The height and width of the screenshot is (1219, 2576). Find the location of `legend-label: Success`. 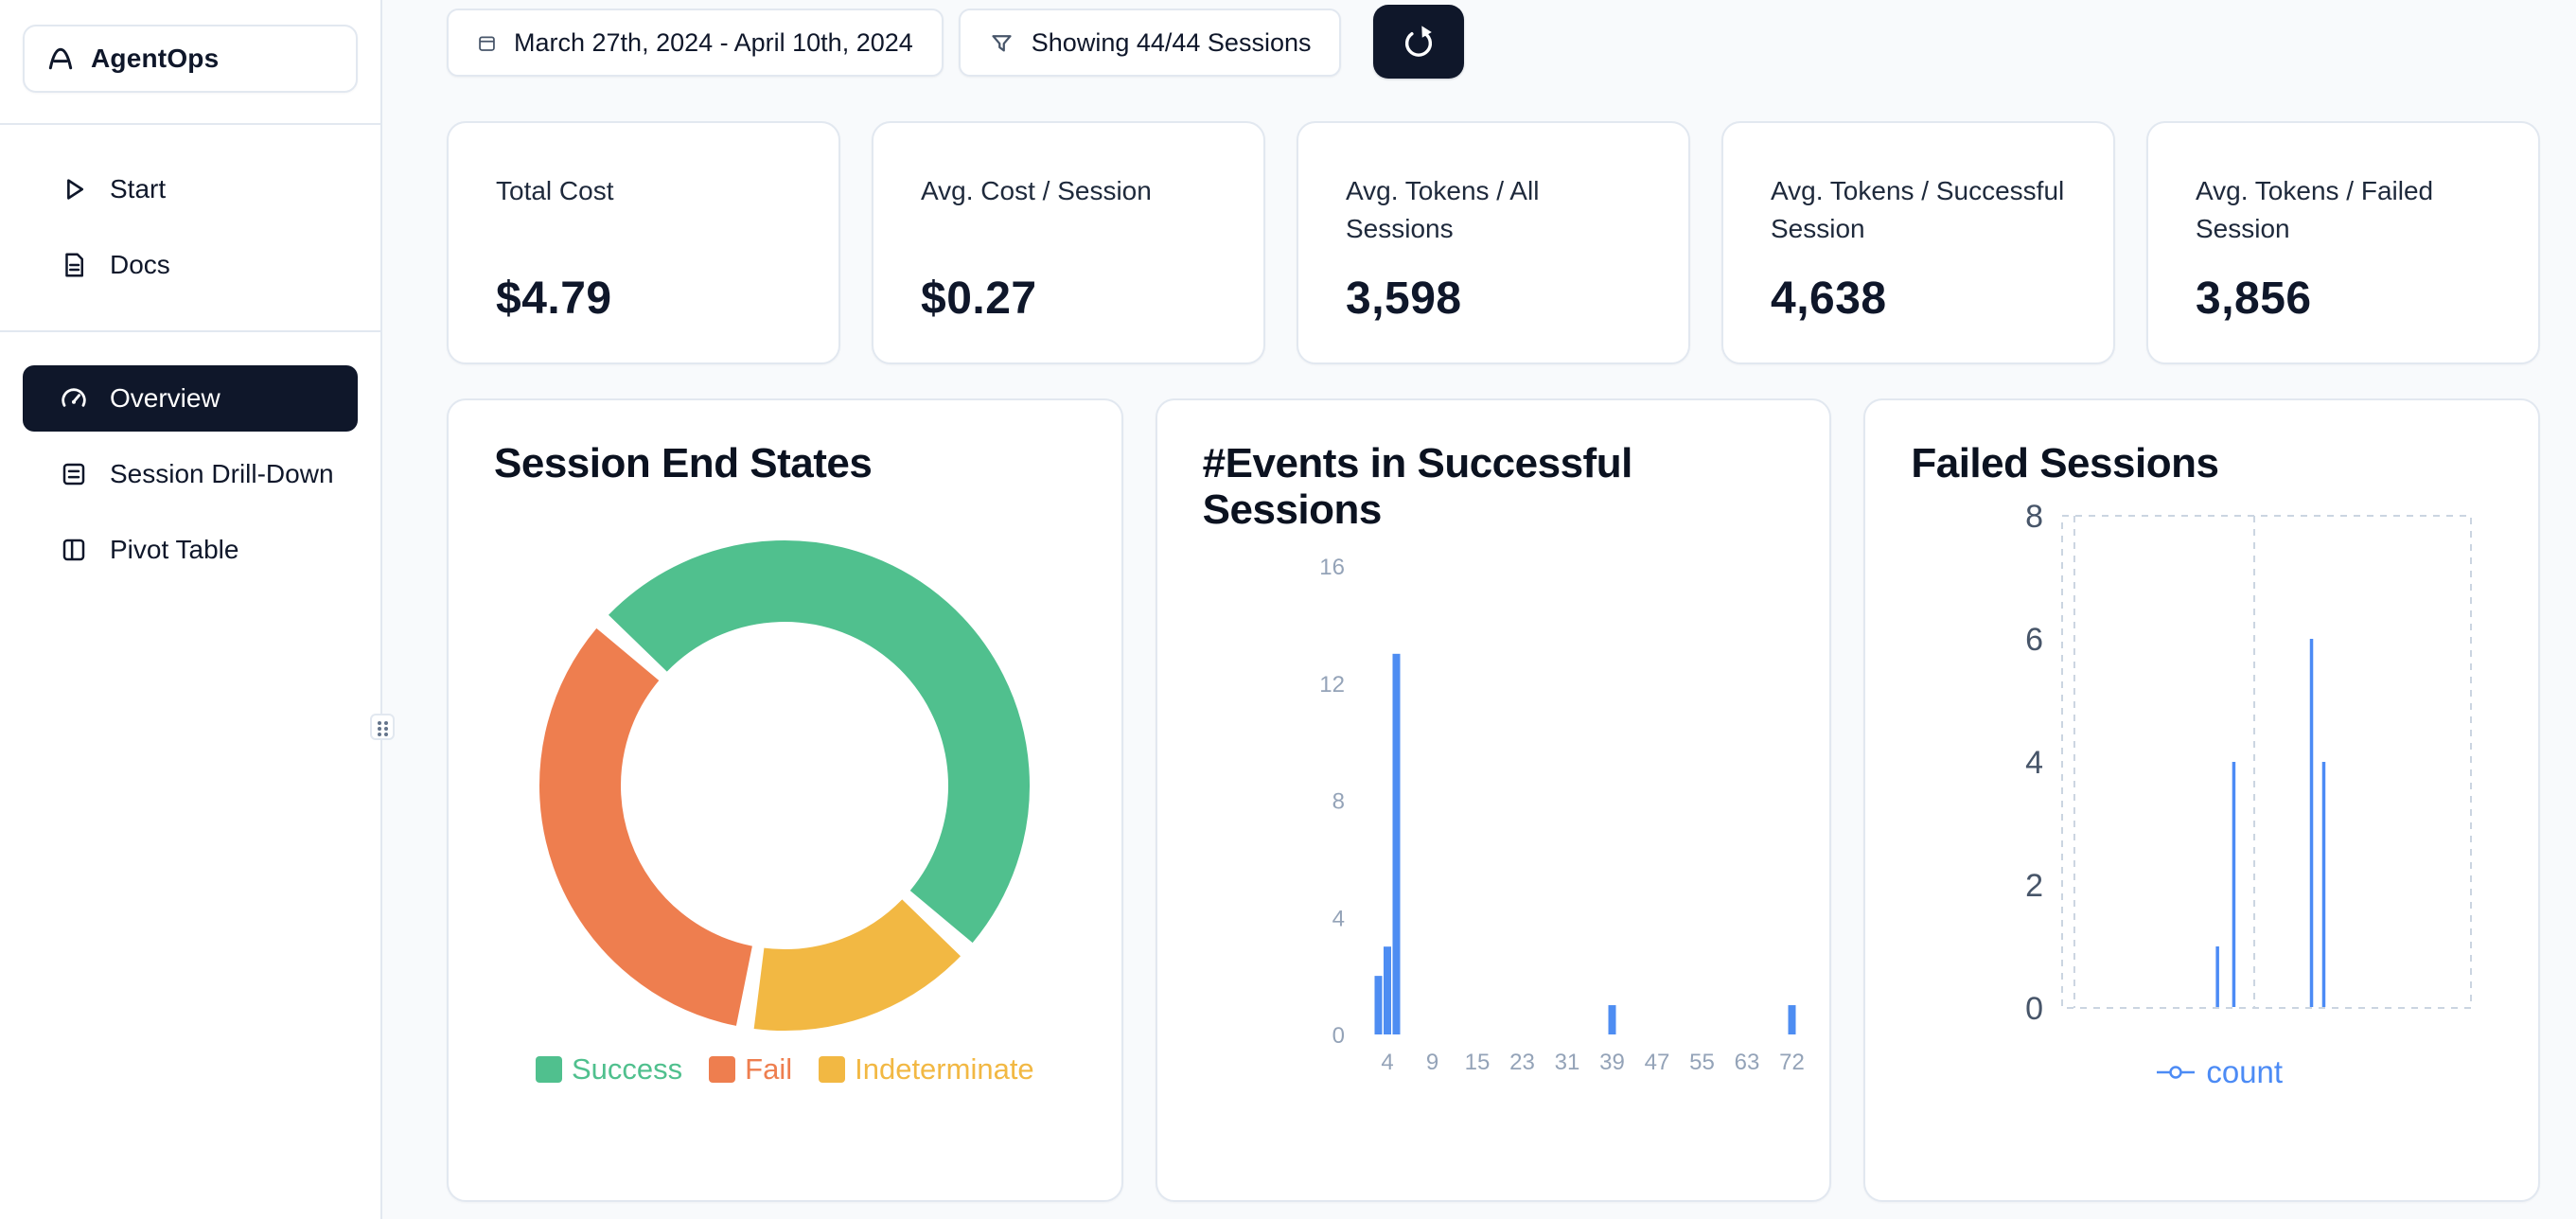

legend-label: Success is located at coordinates (627, 1069).